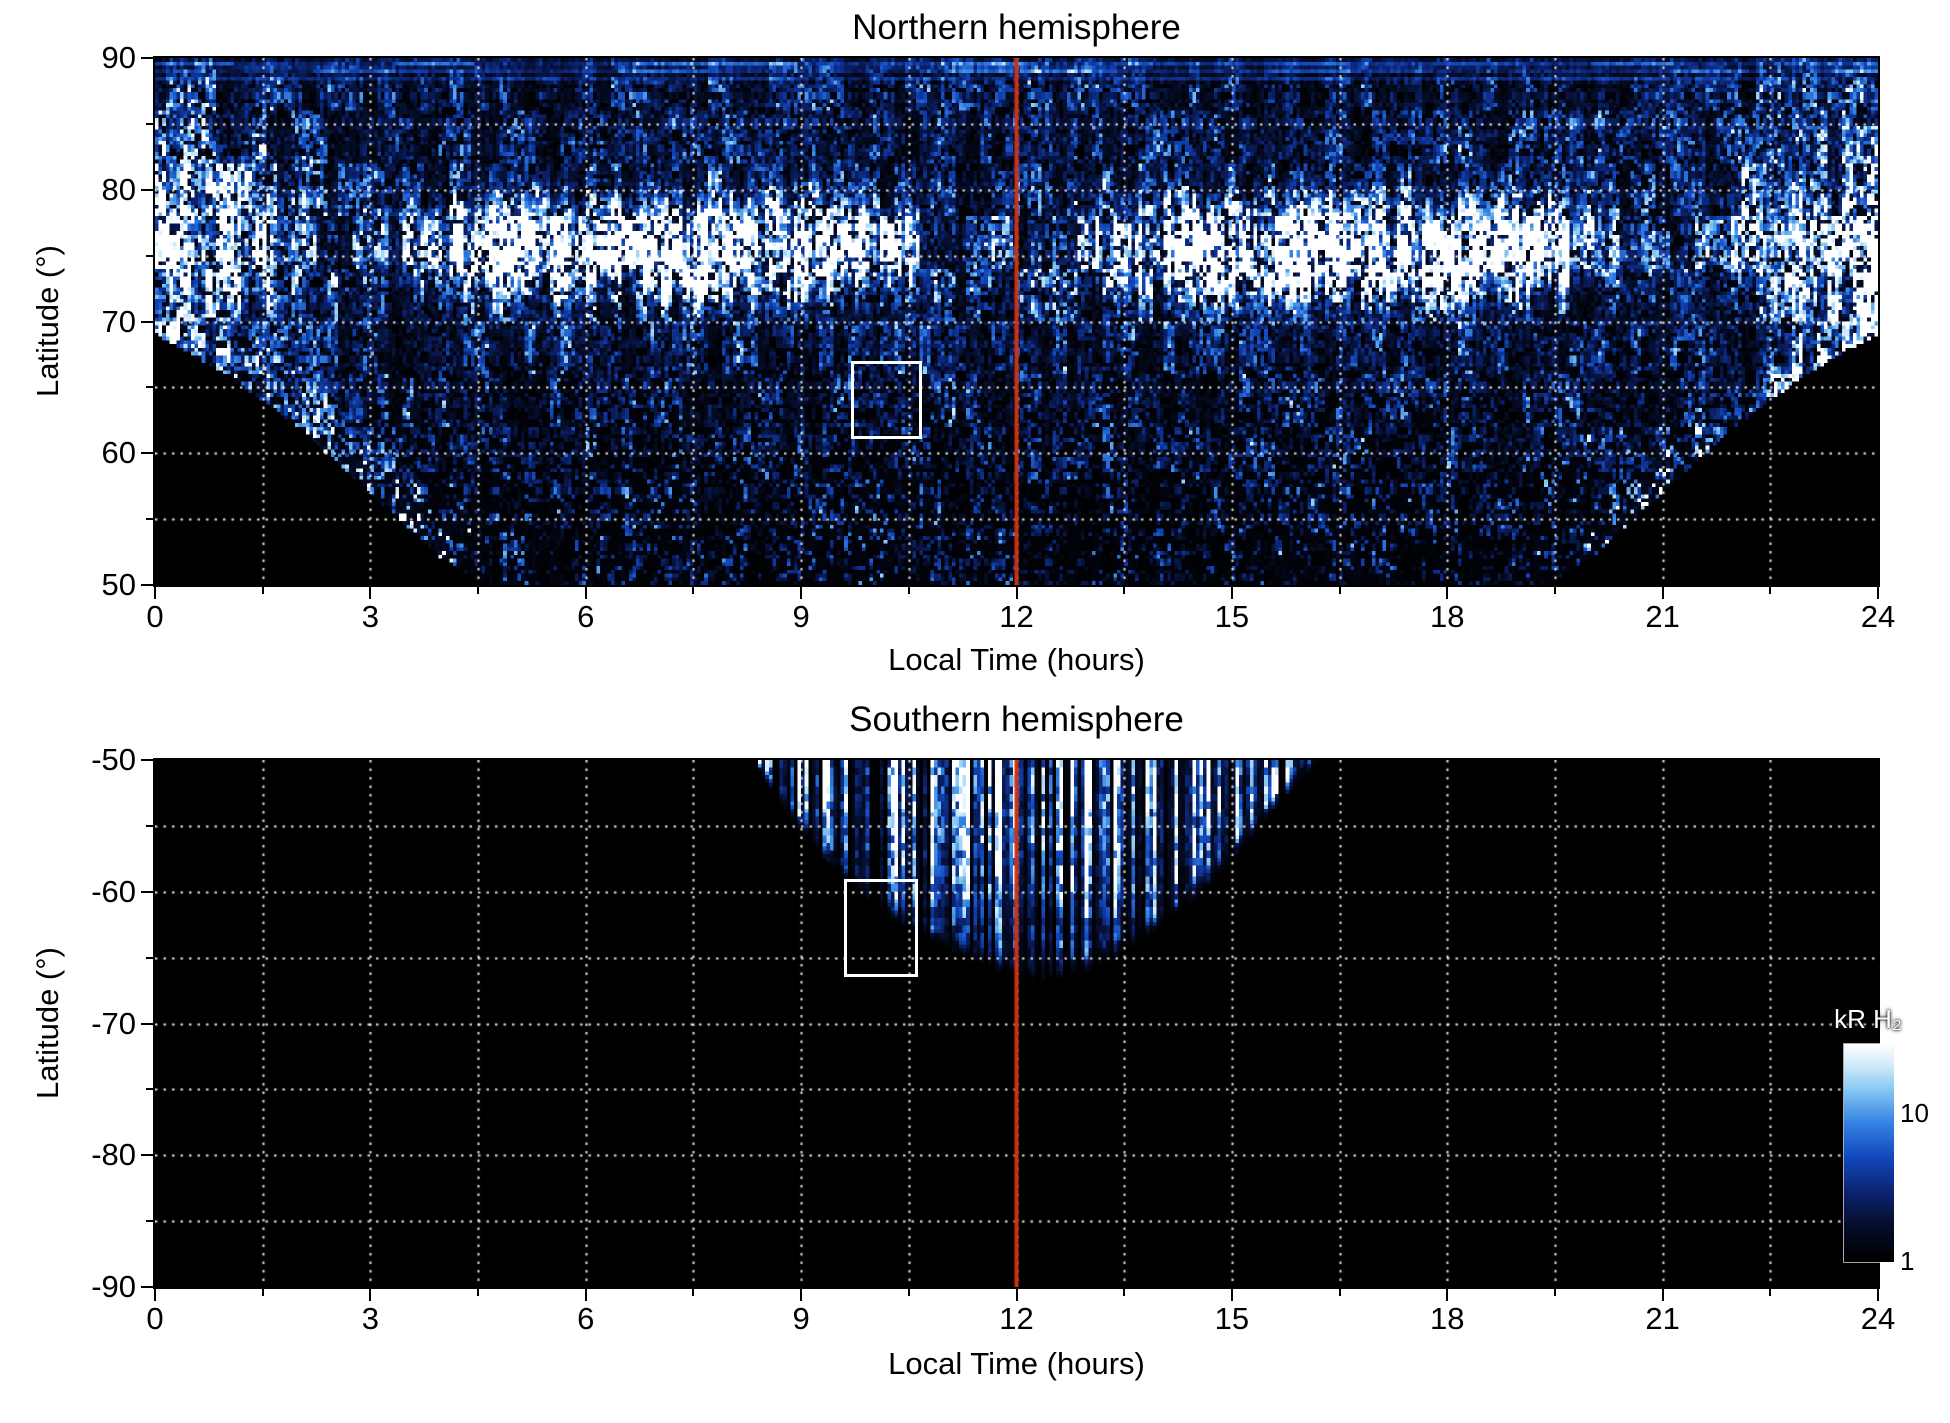 Image resolution: width=1950 pixels, height=1423 pixels. Describe the element at coordinates (118, 189) in the screenshot. I see `y-tick-label: 80` at that location.